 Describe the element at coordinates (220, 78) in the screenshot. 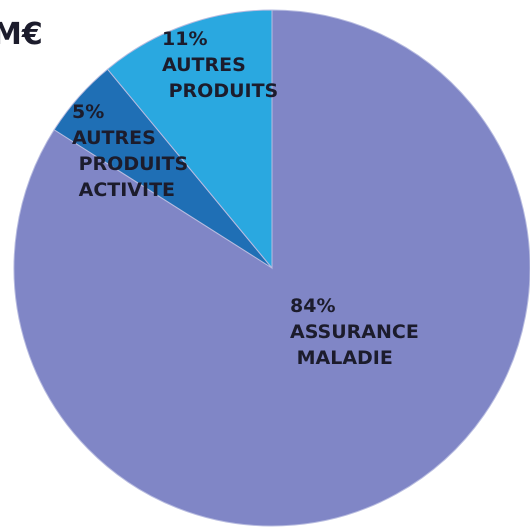

I see `category-label: AUTRES PRODUITS` at that location.